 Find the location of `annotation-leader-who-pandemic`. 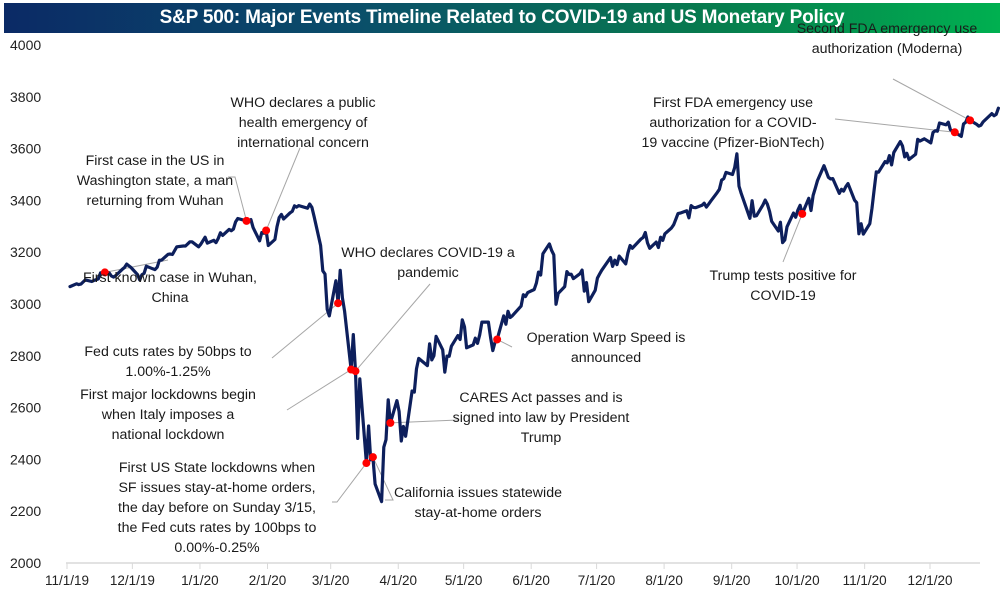

annotation-leader-who-pandemic is located at coordinates (393, 327).